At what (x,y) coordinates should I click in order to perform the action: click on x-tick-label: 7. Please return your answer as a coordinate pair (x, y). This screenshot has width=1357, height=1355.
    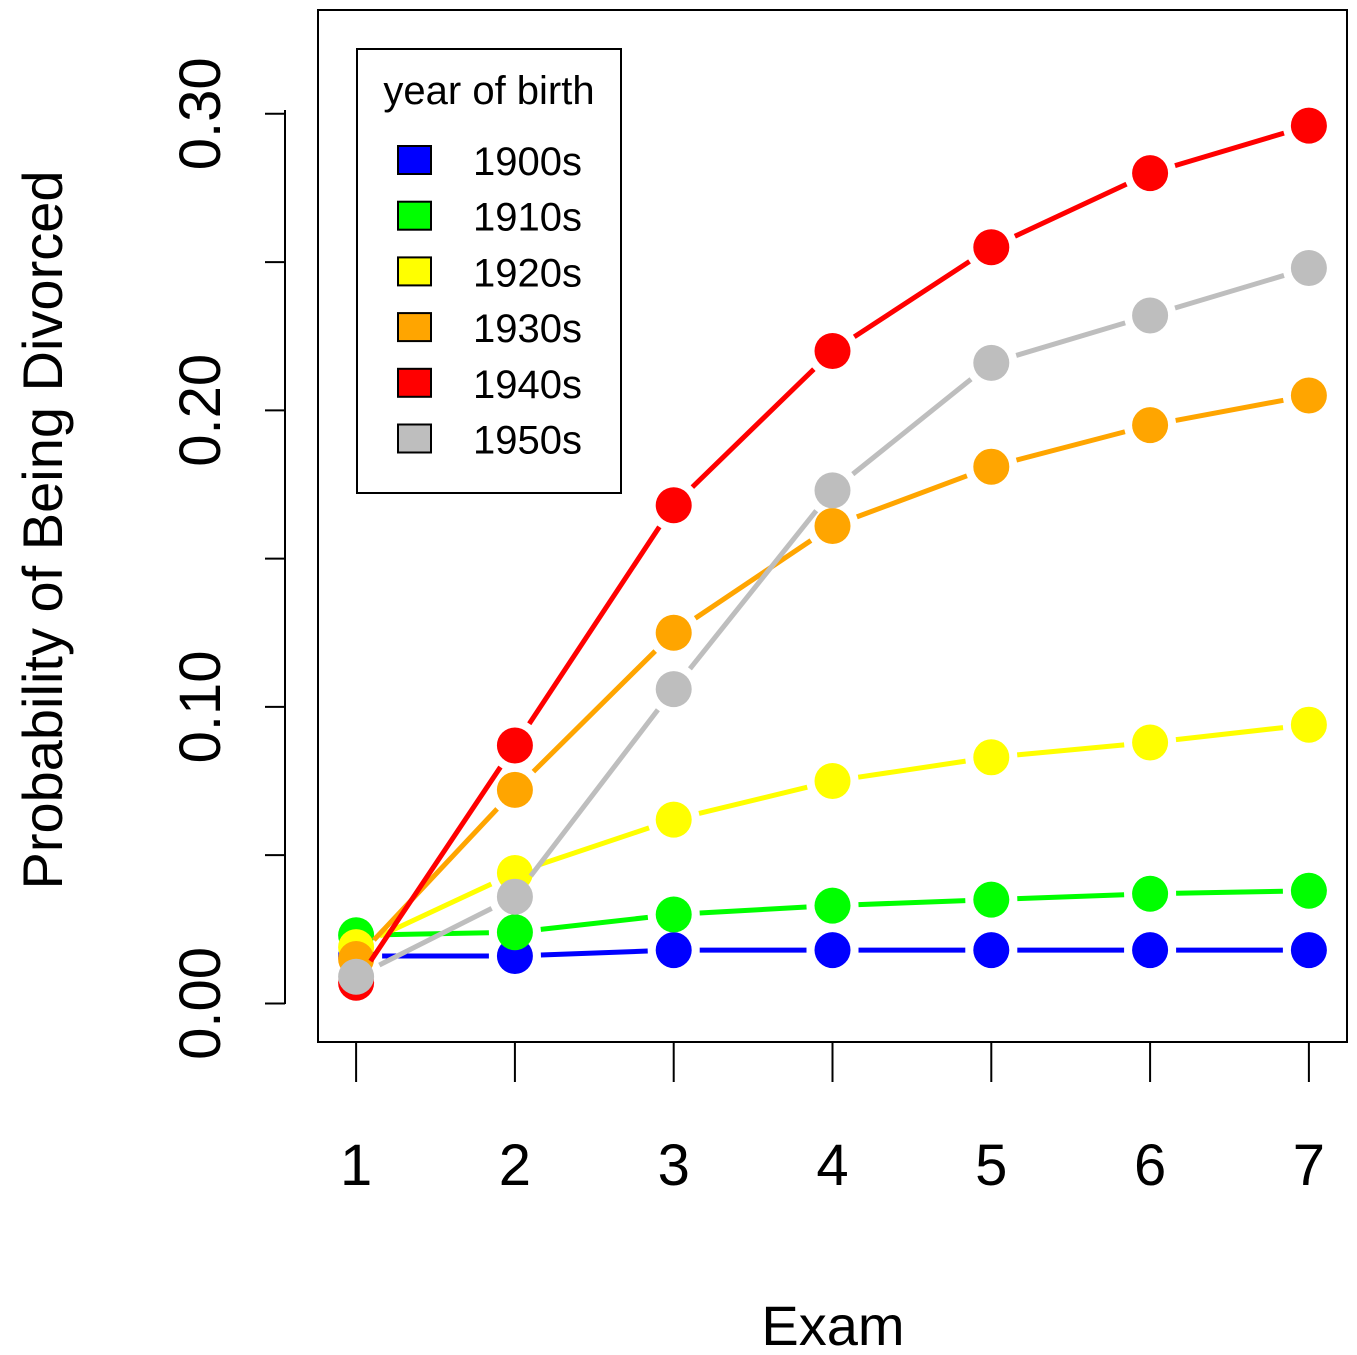
    Looking at the image, I should click on (1309, 1165).